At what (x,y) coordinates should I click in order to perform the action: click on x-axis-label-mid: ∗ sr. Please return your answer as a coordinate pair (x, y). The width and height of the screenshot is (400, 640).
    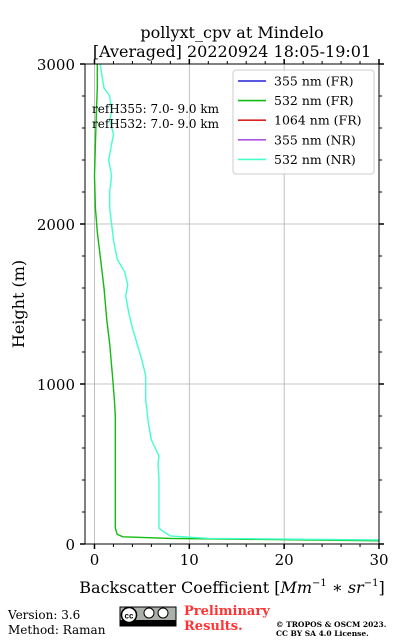
    Looking at the image, I should click on (346, 587).